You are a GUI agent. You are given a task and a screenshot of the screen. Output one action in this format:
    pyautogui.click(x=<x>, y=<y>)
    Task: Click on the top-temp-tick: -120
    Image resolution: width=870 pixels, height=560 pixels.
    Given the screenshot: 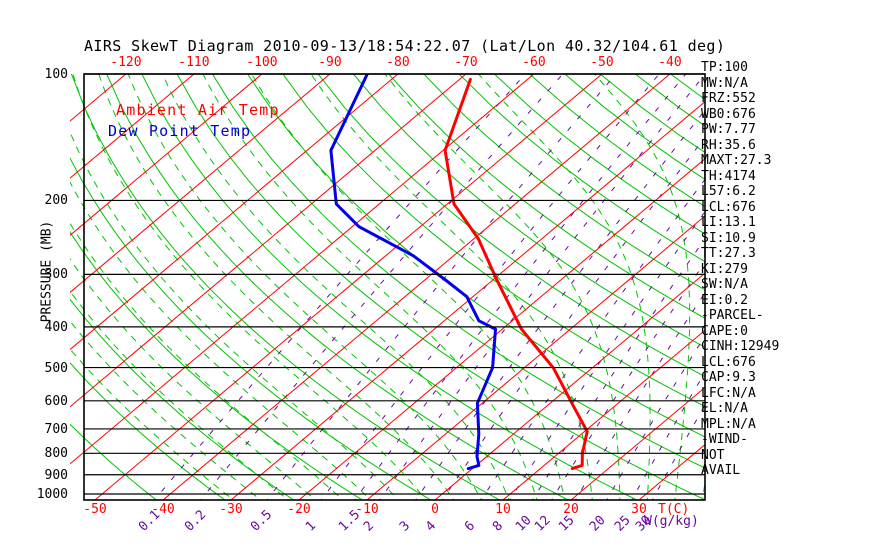 What is the action you would take?
    pyautogui.click(x=126, y=62)
    